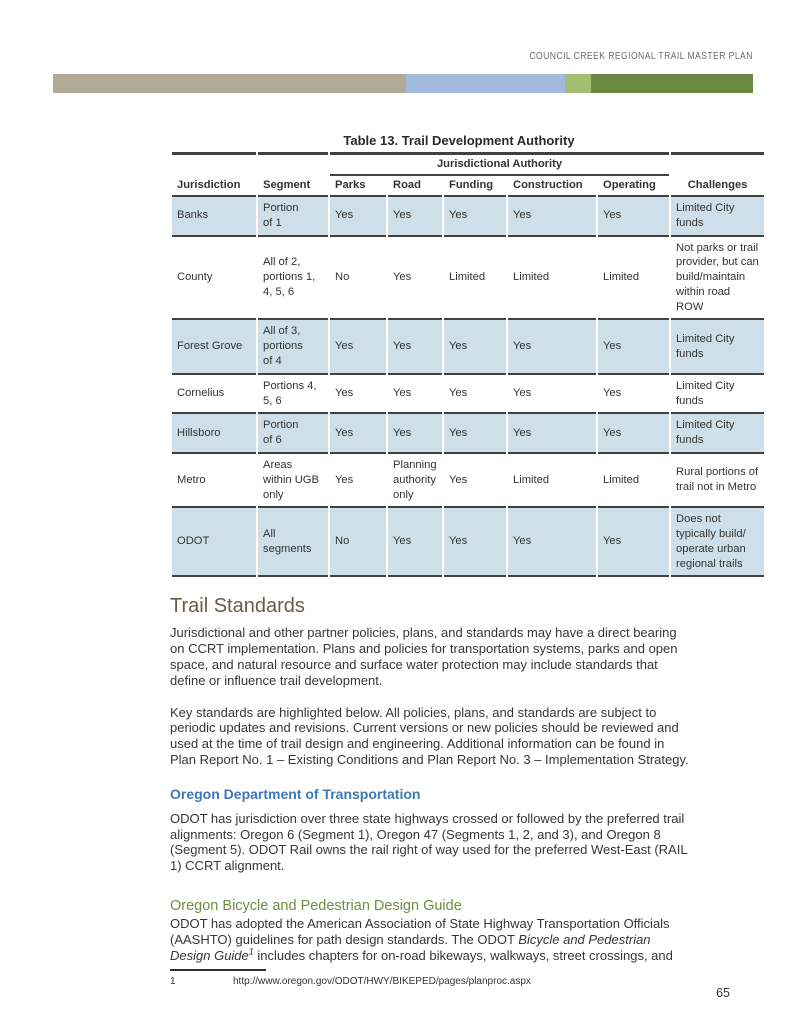 This screenshot has width=800, height=1035. What do you see at coordinates (237, 606) in the screenshot?
I see `section-heading-trail-standards: Trail Standards` at bounding box center [237, 606].